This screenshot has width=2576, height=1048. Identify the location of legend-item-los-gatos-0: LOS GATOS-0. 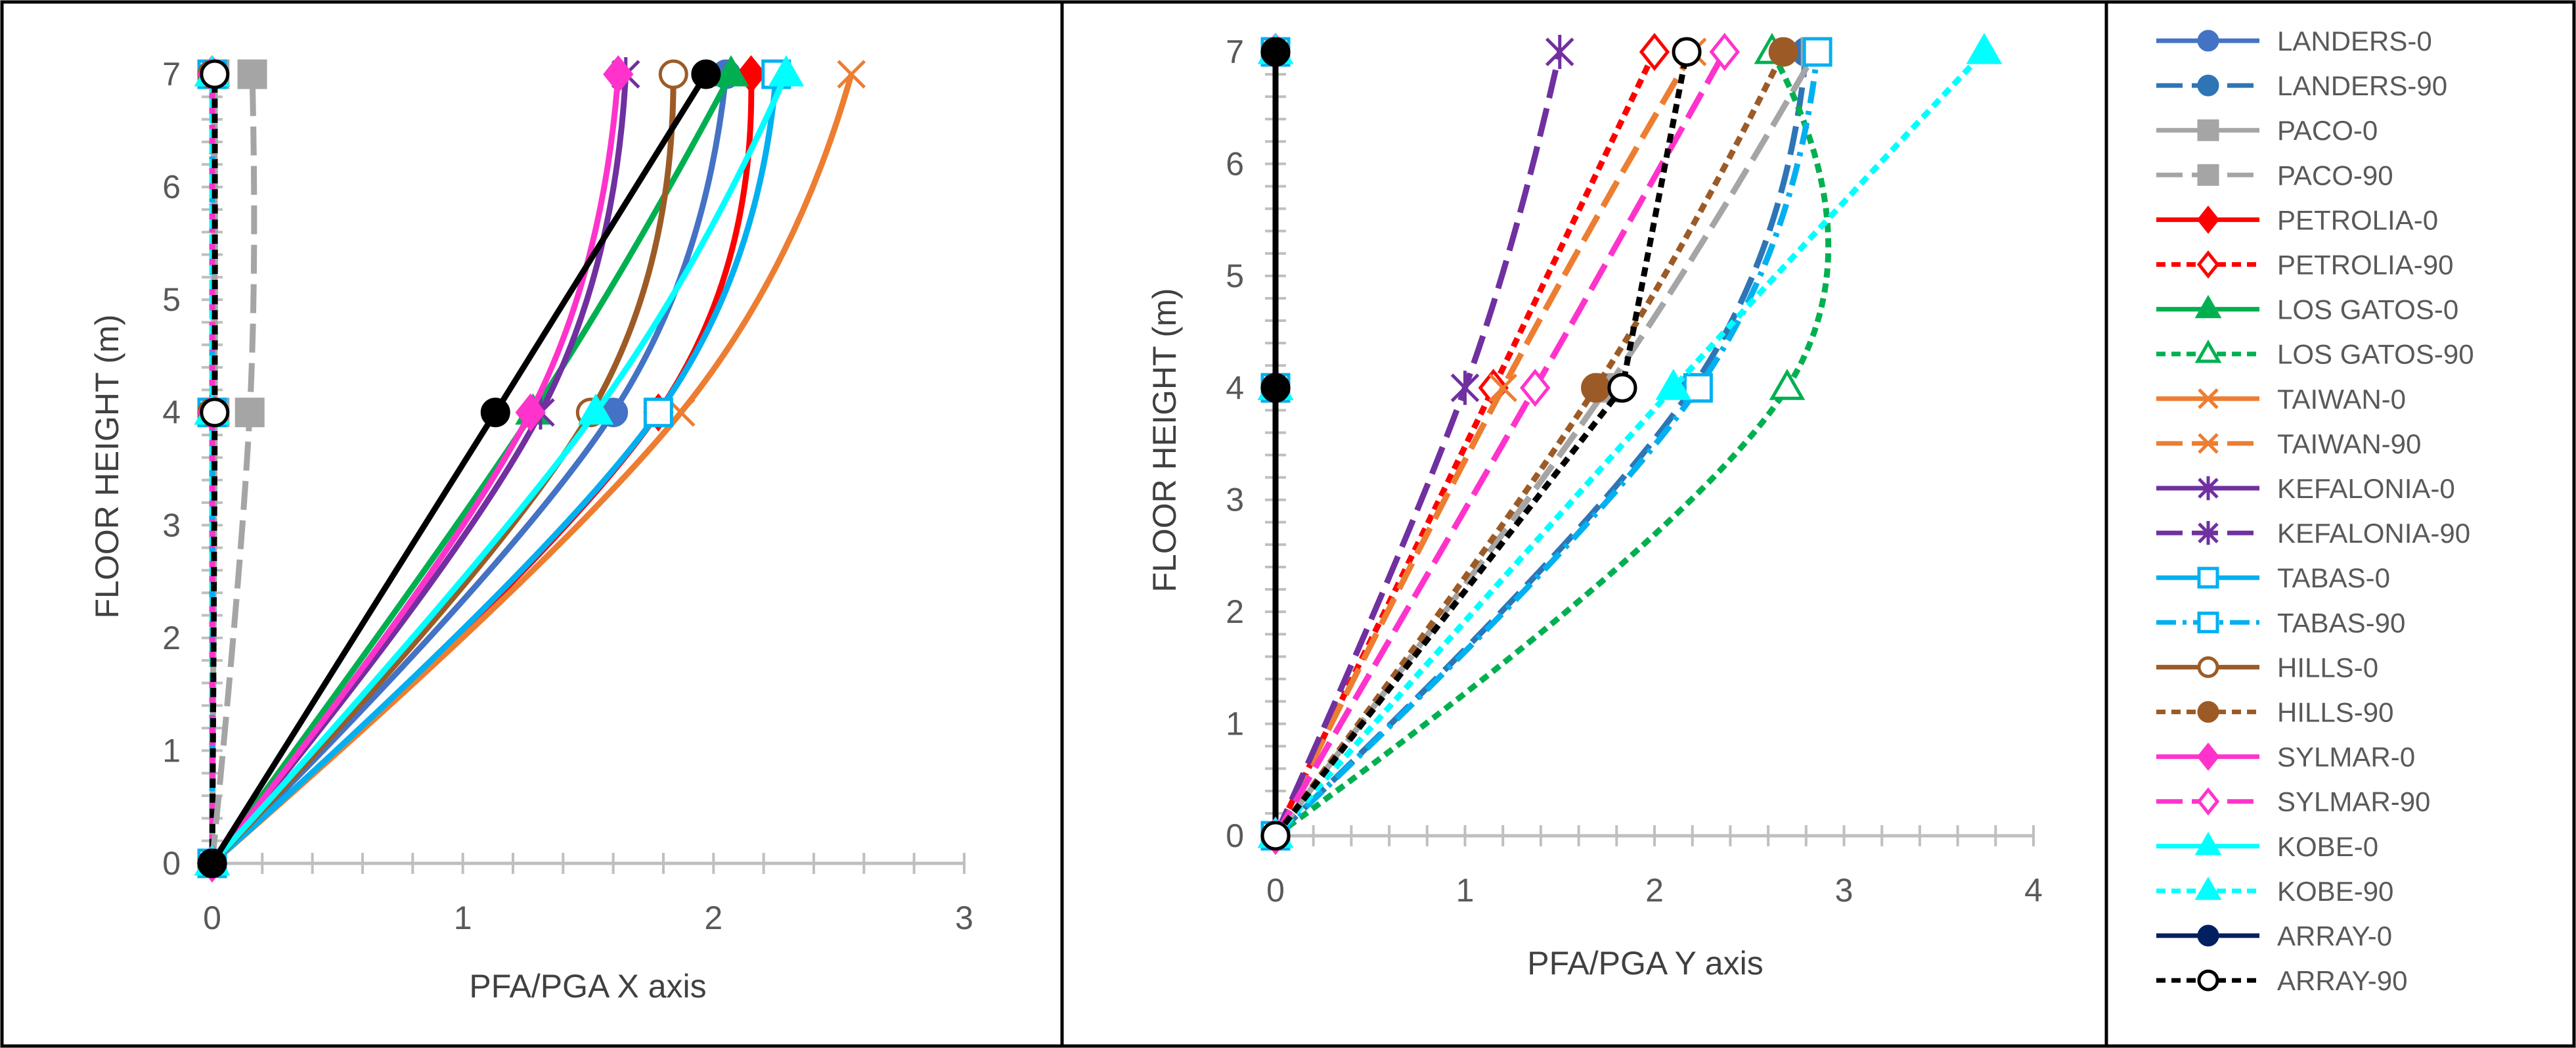
(2307, 309).